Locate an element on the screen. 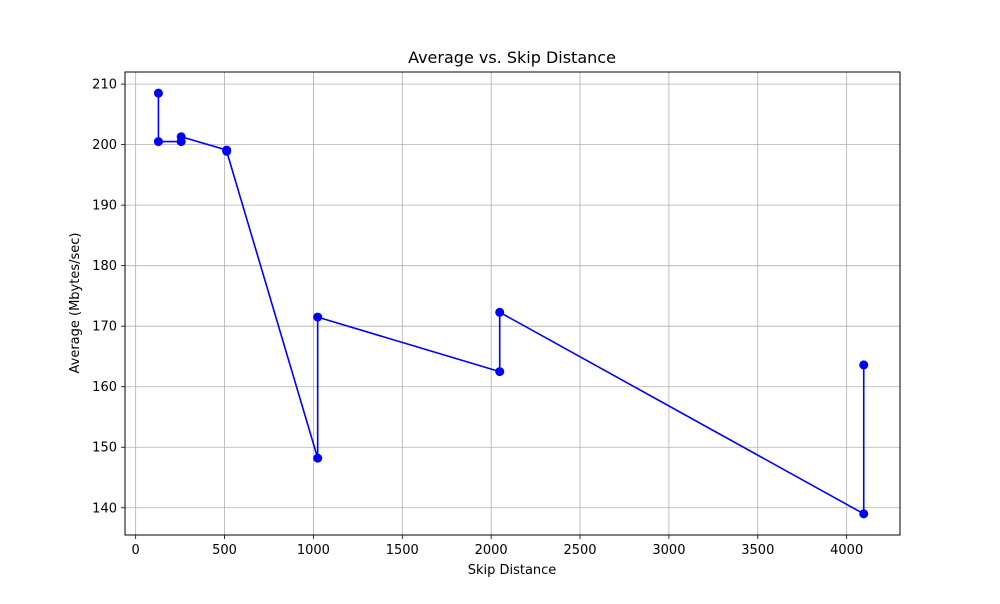 The image size is (1000, 604). x-tick-label: 3000 is located at coordinates (668, 550).